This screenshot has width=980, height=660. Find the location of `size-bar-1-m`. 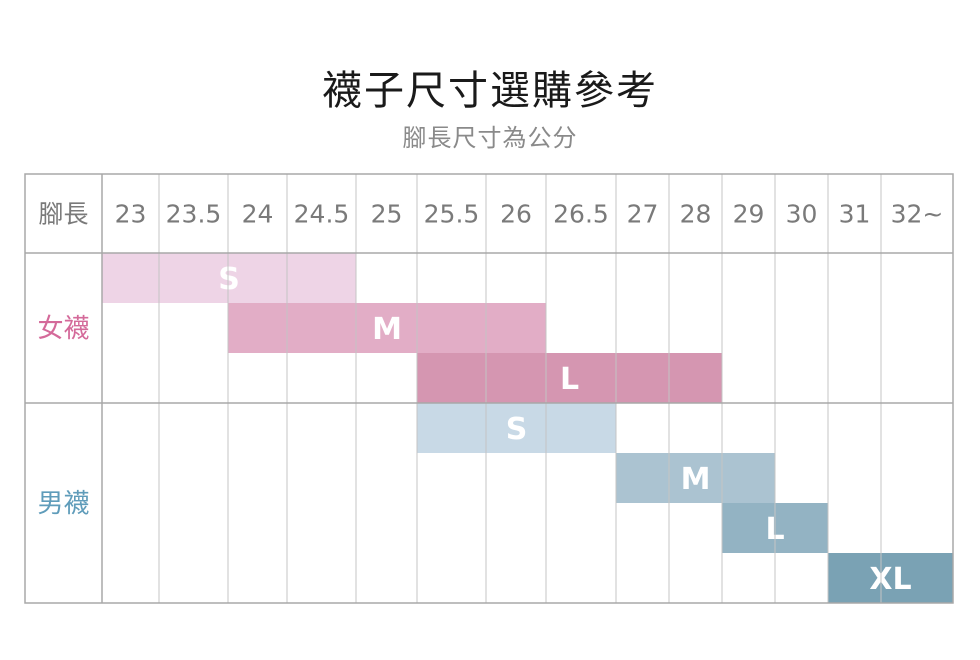

size-bar-1-m is located at coordinates (695, 478).